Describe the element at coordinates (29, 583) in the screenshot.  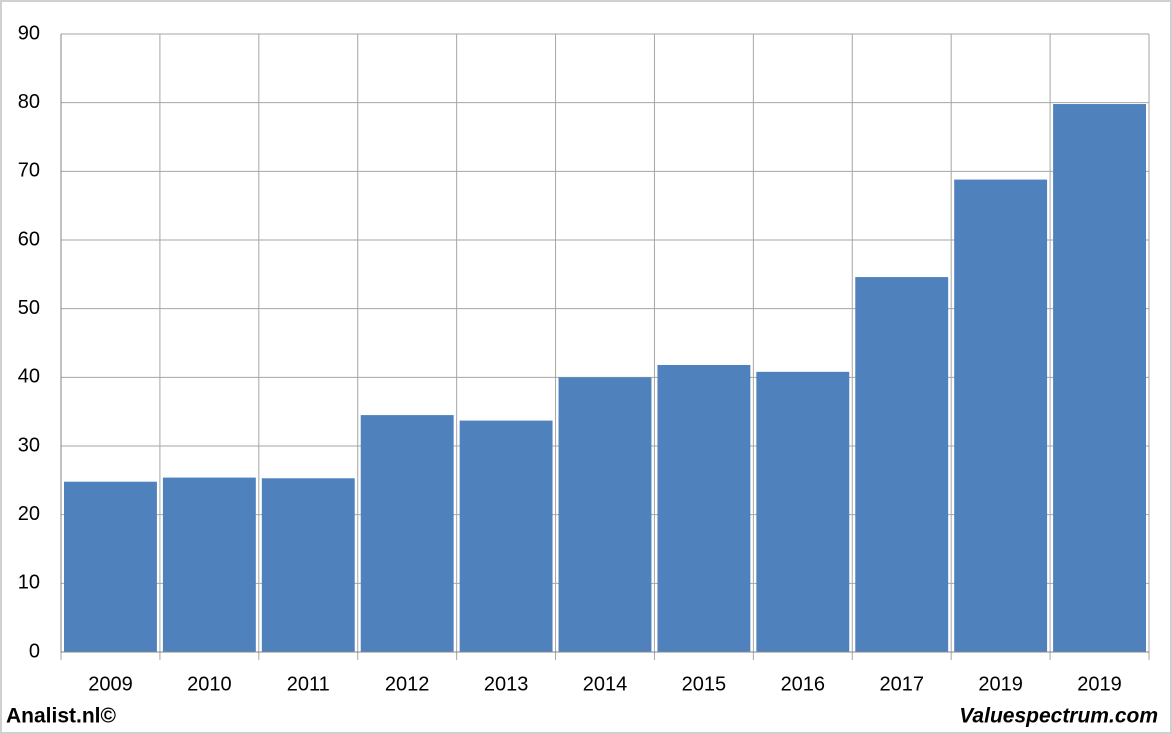
I see `y-tick-label: 10` at that location.